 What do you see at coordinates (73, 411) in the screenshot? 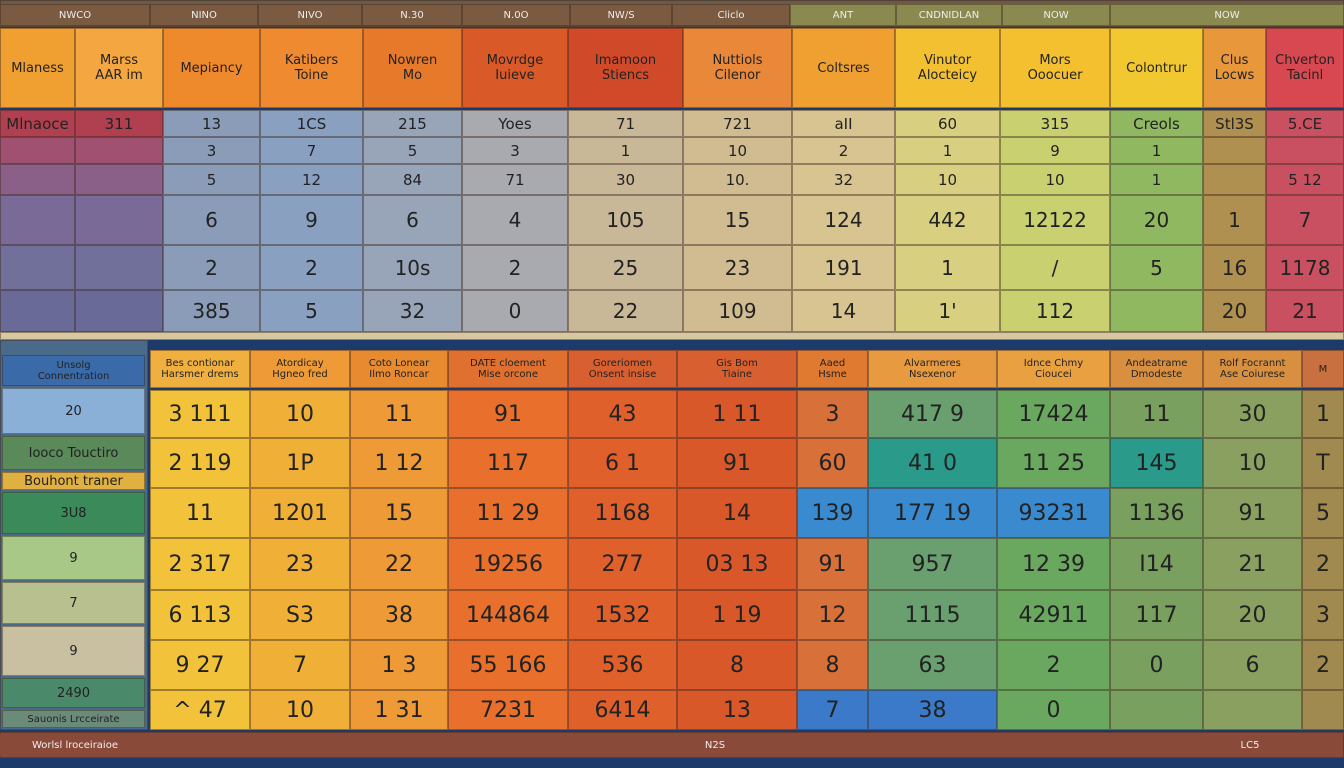
I see `side-label: 20` at bounding box center [73, 411].